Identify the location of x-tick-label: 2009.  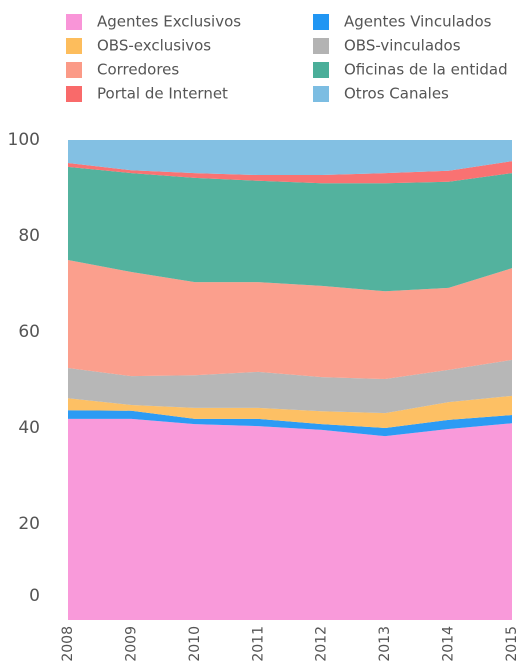
(131, 643).